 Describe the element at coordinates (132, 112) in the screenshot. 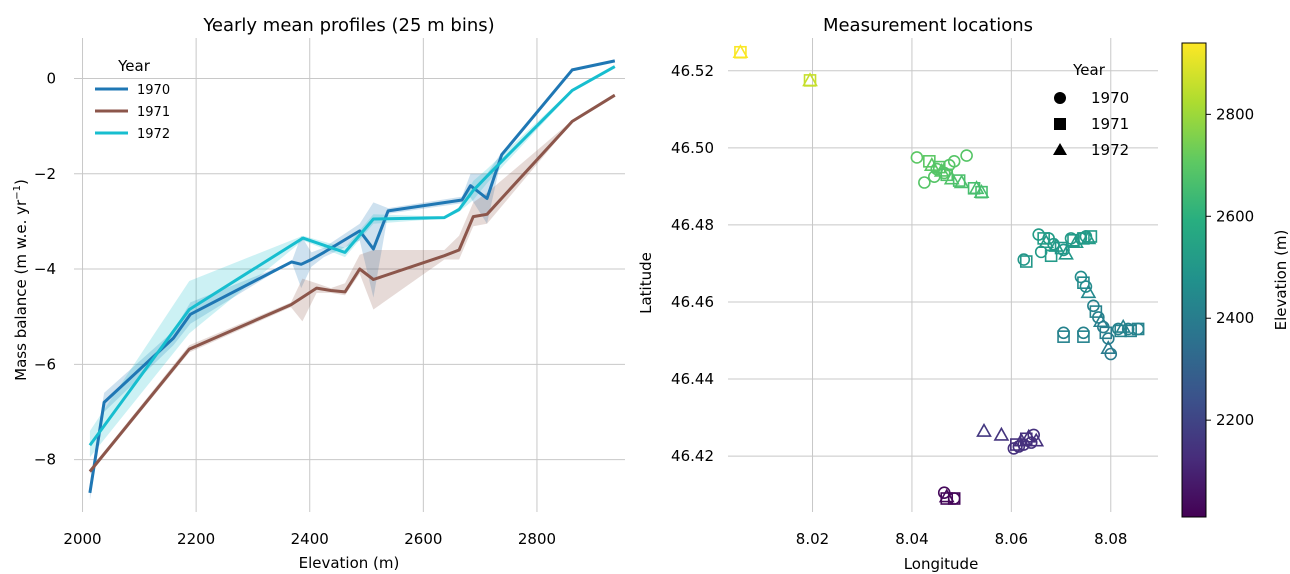

I see `profile-legend-entries: 1970 1971 1972` at that location.